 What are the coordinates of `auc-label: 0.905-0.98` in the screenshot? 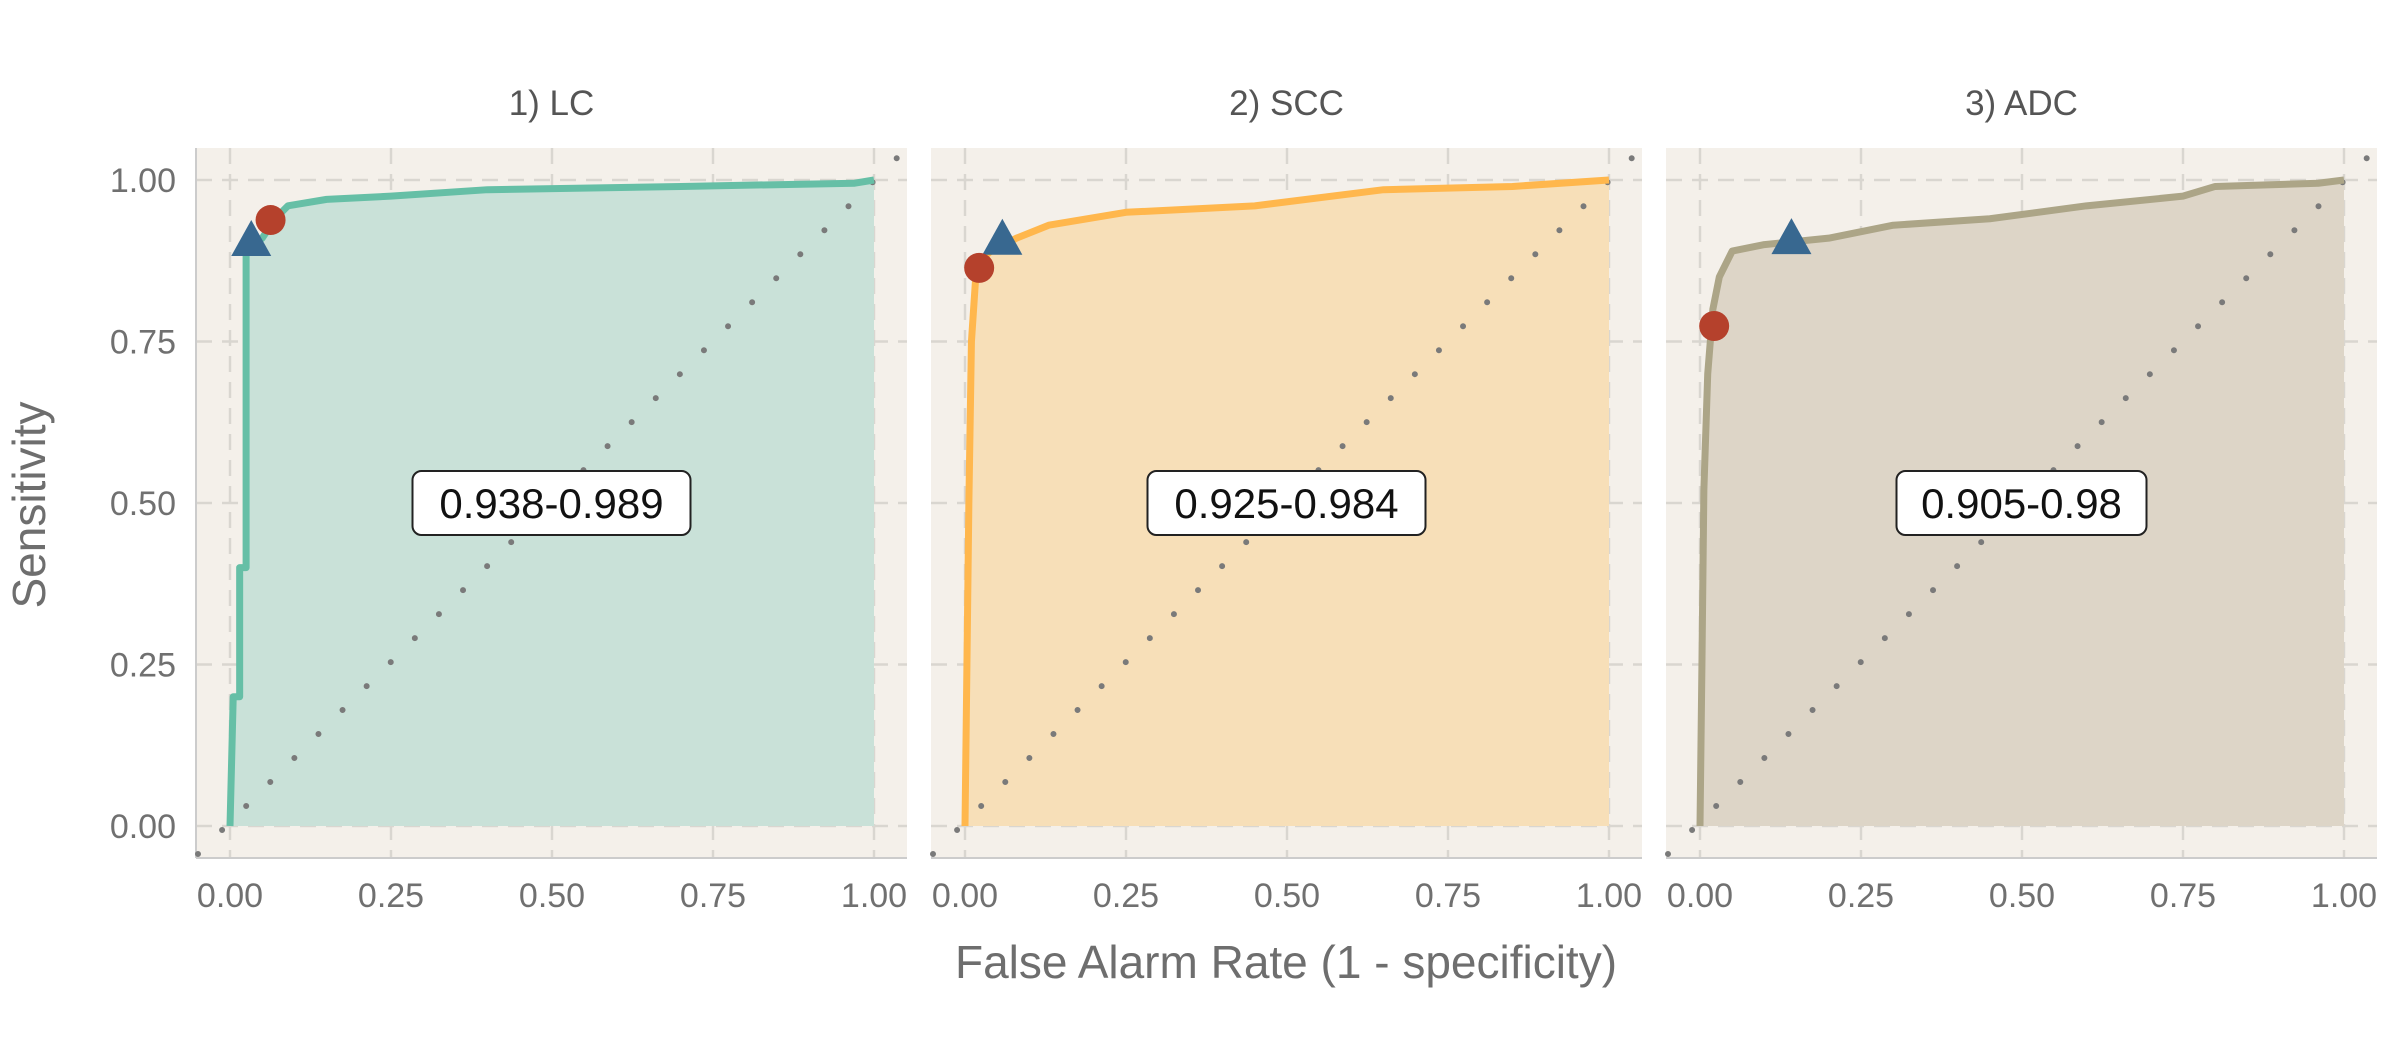 It's located at (2021, 503).